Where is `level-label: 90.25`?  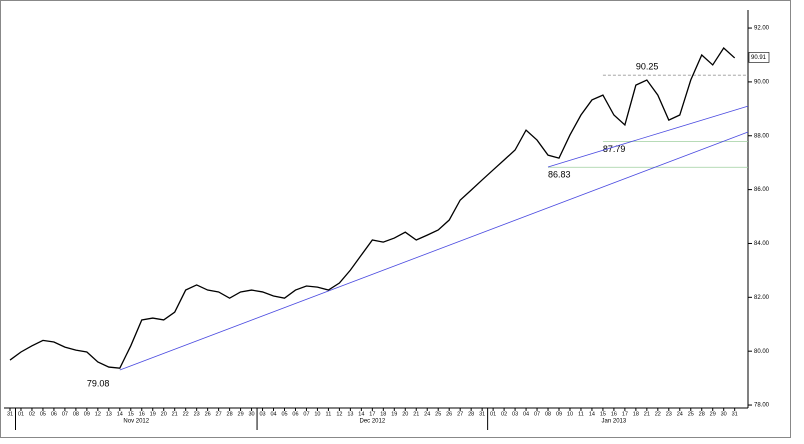 level-label: 90.25 is located at coordinates (647, 67).